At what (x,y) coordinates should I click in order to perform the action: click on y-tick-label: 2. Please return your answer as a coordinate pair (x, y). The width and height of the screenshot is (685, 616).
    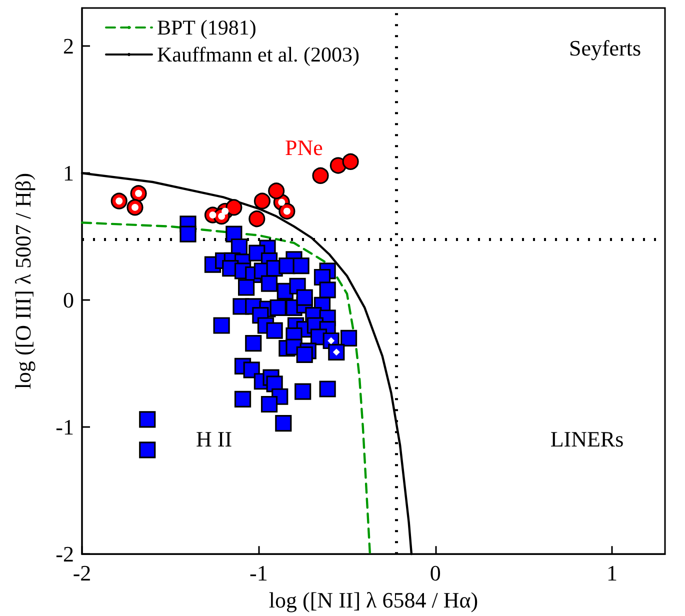
    Looking at the image, I should click on (68, 46).